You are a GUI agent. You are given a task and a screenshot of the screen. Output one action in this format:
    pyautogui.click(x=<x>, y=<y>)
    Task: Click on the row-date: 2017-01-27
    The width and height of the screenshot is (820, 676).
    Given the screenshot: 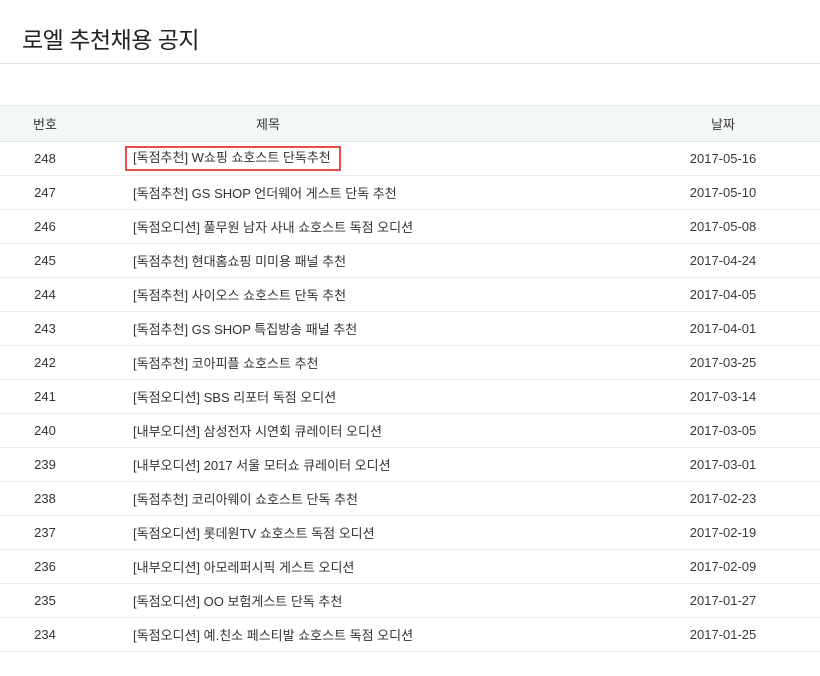 What is the action you would take?
    pyautogui.click(x=723, y=600)
    